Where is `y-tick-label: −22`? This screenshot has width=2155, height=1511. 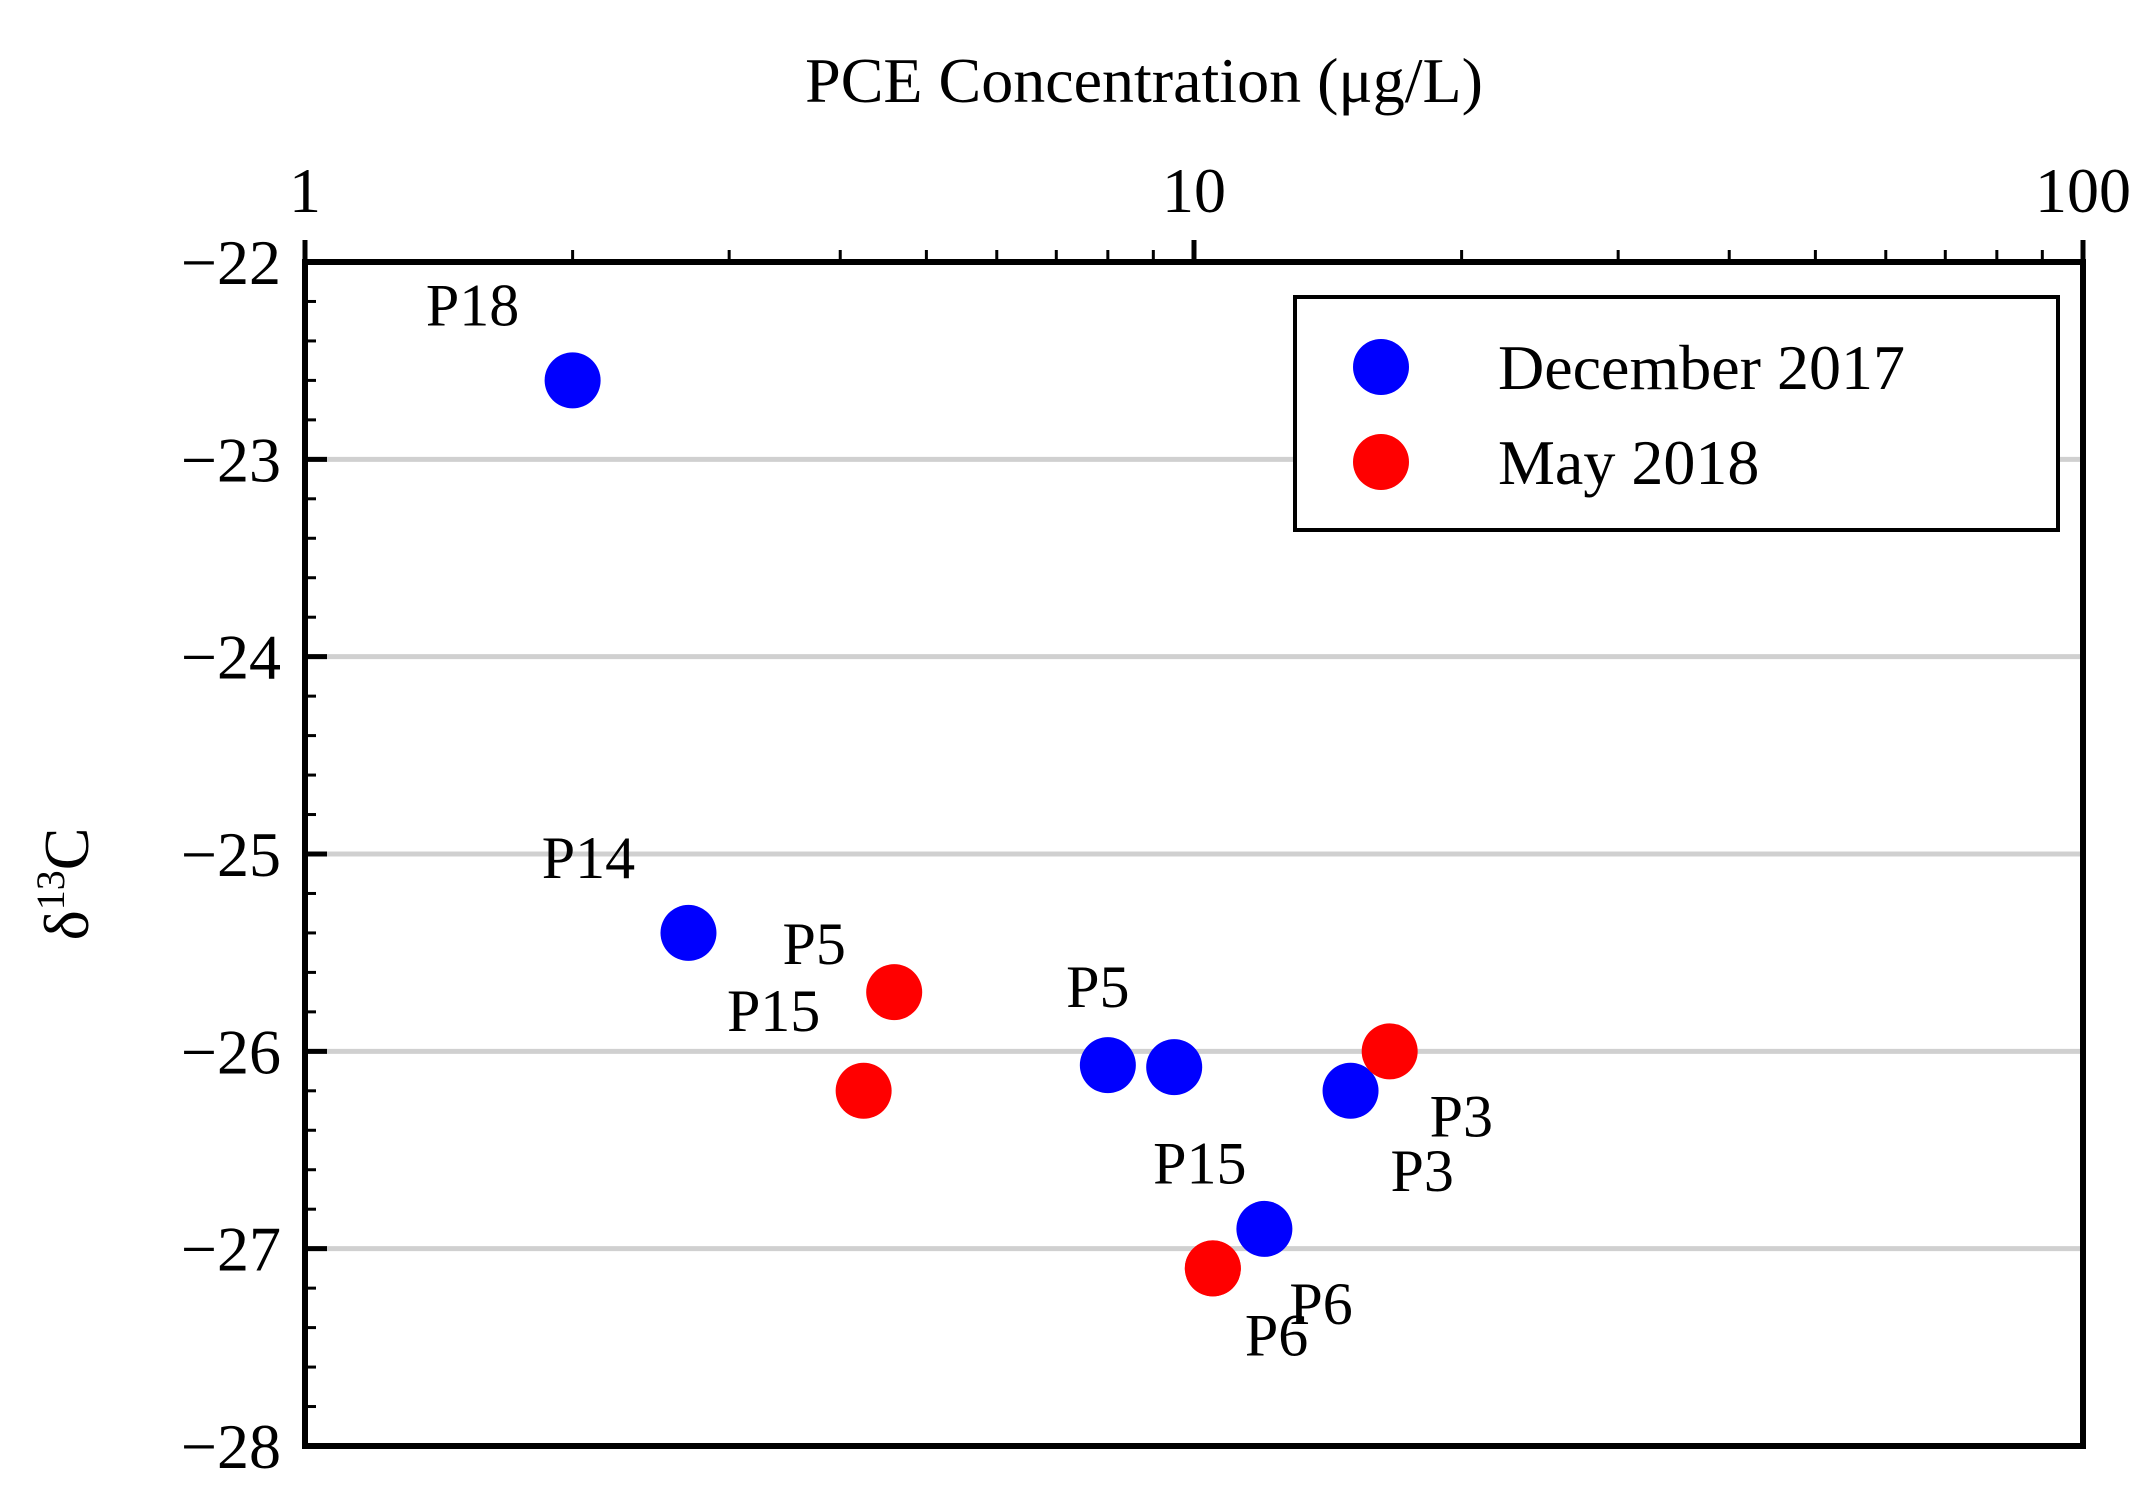 y-tick-label: −22 is located at coordinates (231, 262).